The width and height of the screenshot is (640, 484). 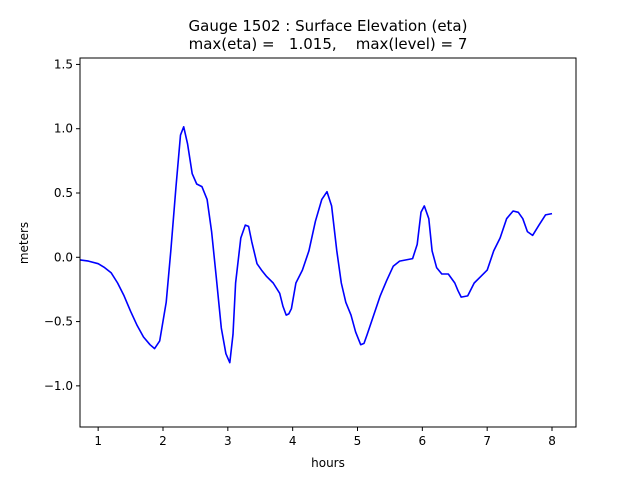 I want to click on x-tick-label: 5, so click(x=358, y=441).